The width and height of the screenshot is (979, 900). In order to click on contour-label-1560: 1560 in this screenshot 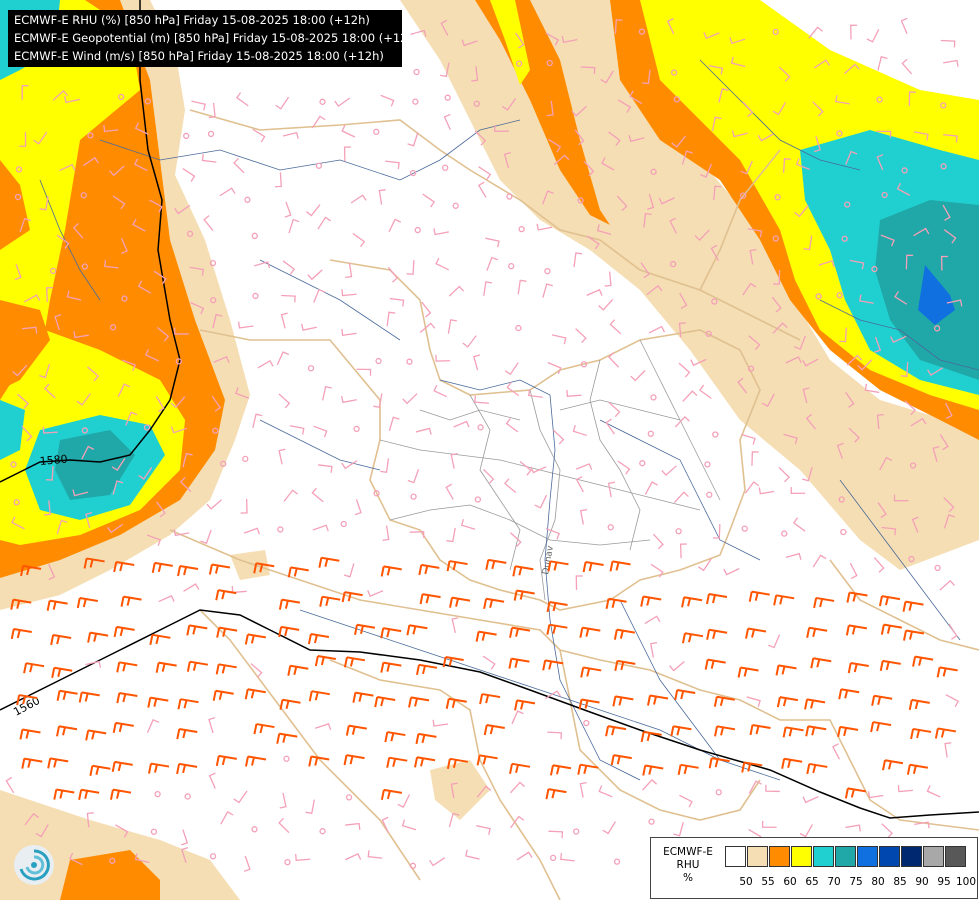, I will do `click(26, 706)`.